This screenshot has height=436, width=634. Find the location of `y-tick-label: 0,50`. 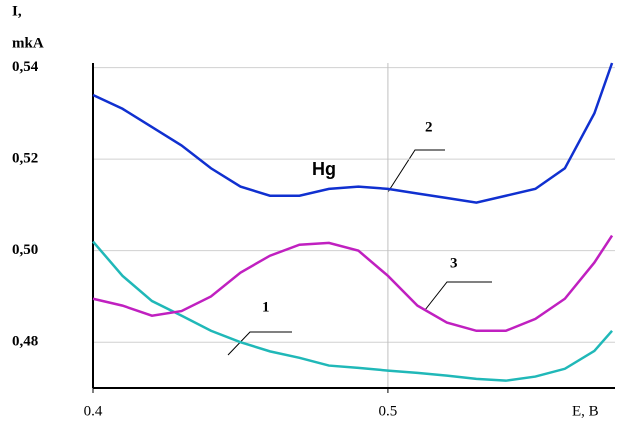

y-tick-label: 0,50 is located at coordinates (25, 250).